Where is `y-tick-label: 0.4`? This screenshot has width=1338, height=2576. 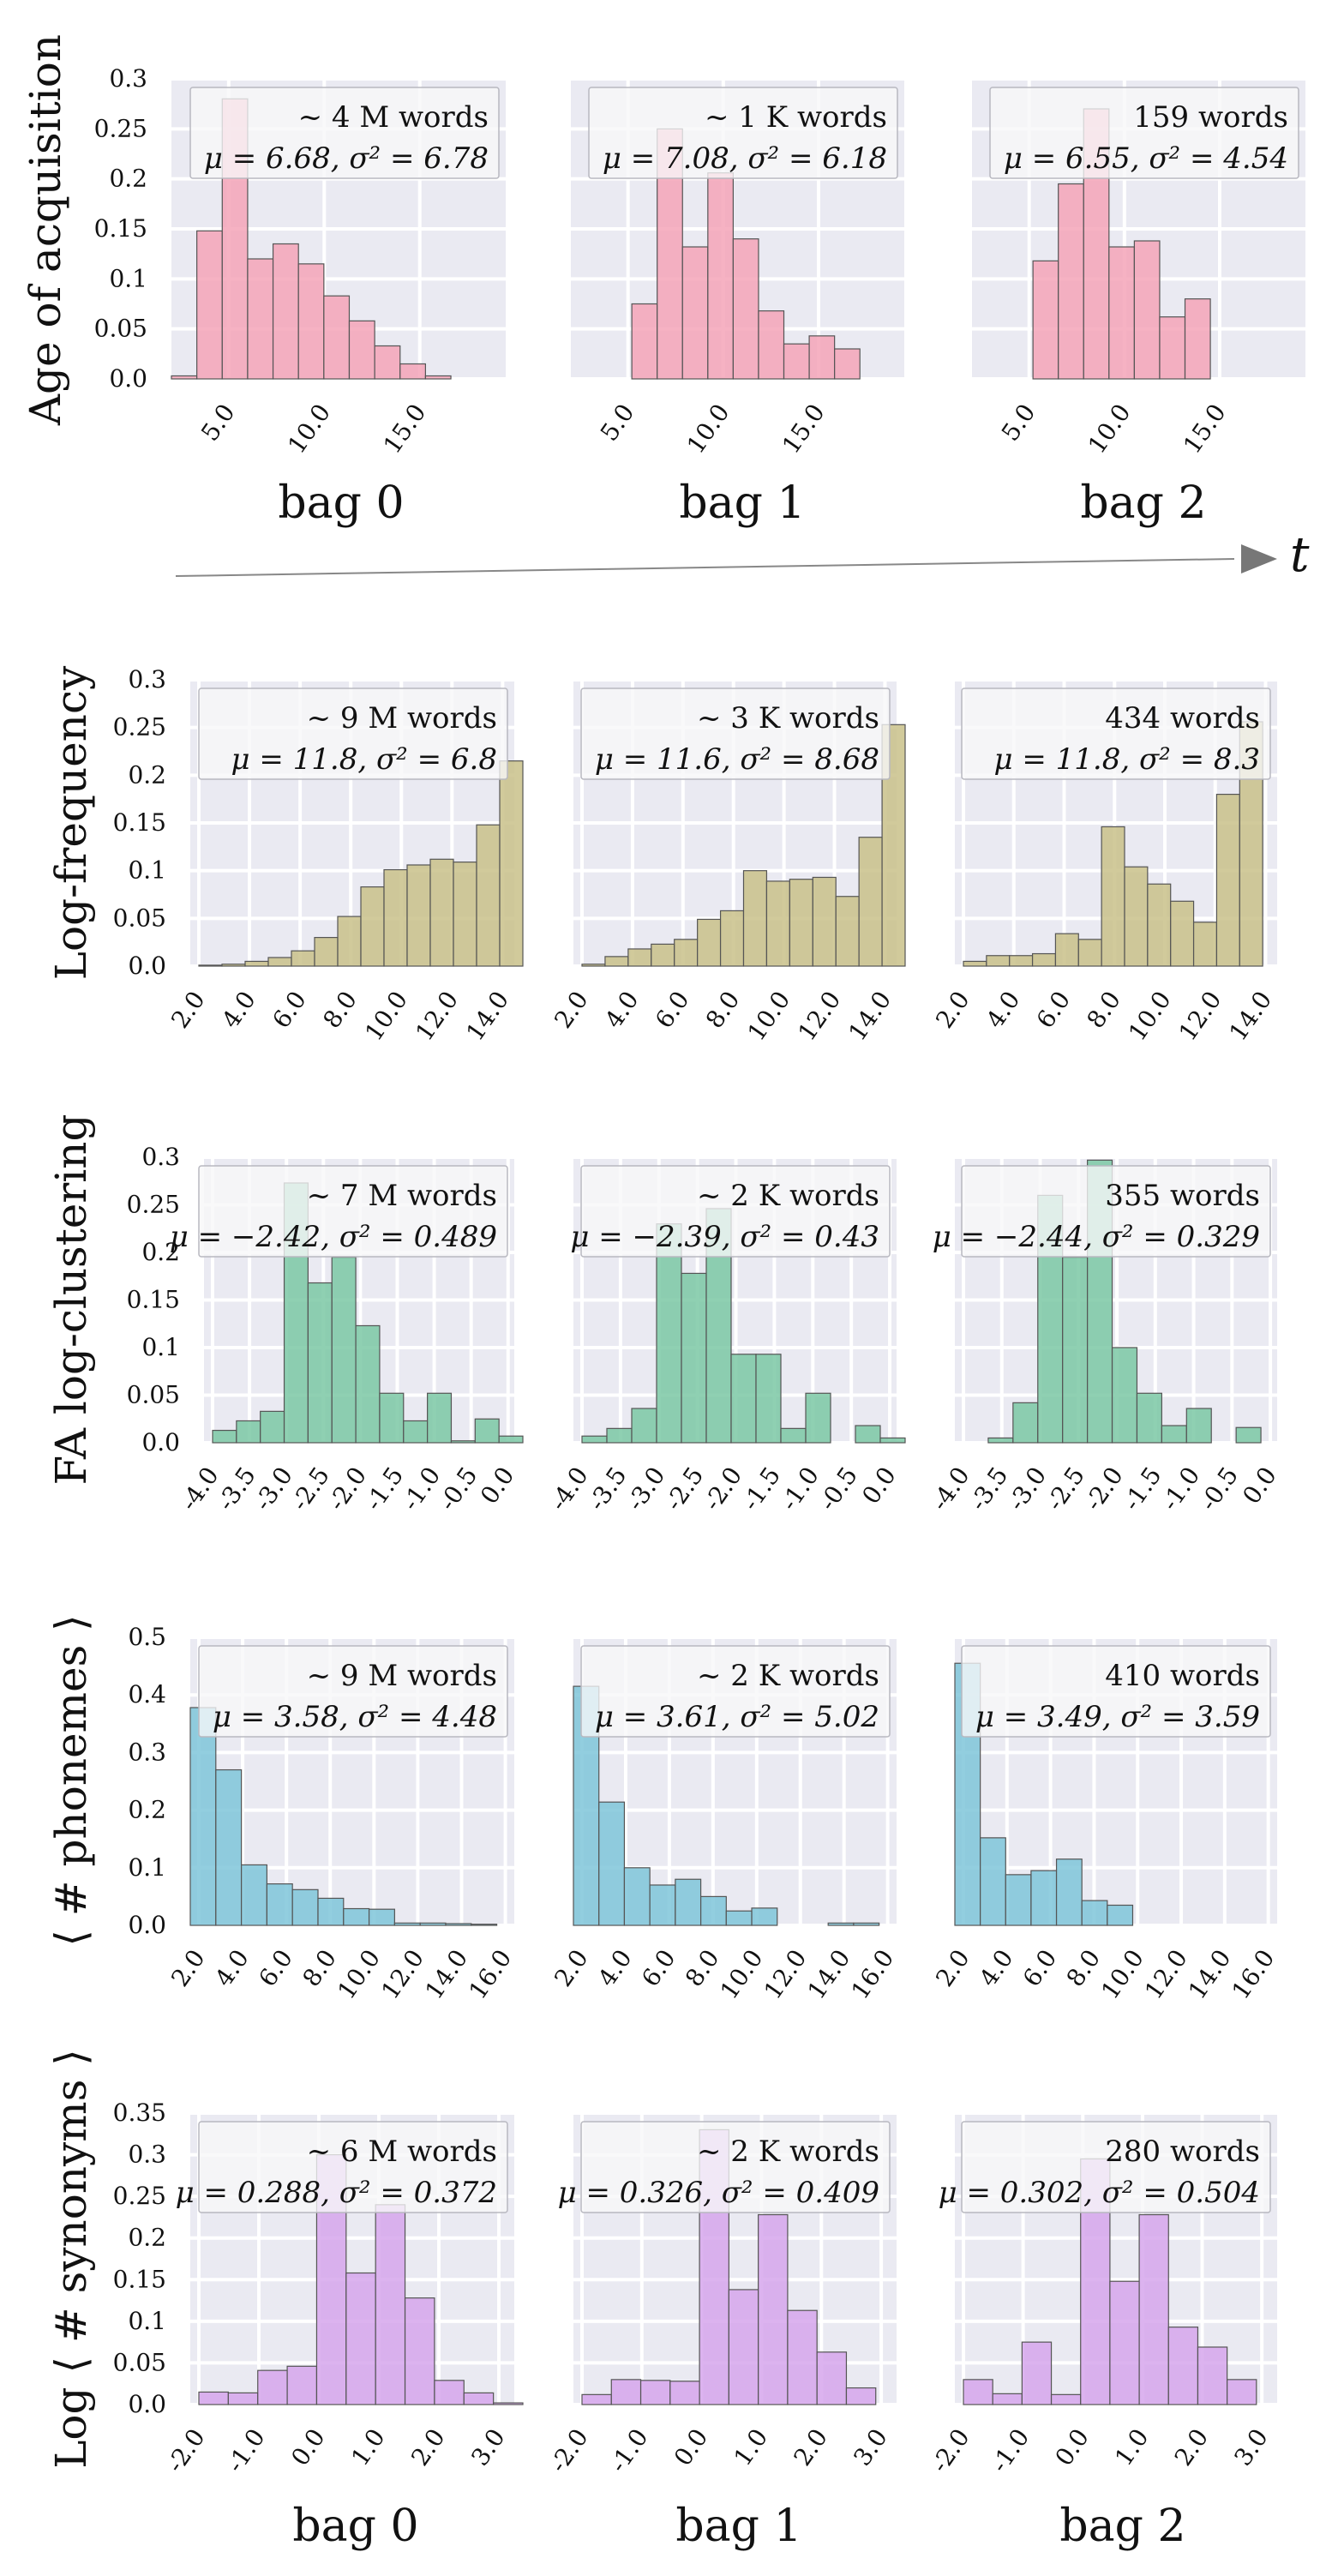
y-tick-label: 0.4 is located at coordinates (147, 1694).